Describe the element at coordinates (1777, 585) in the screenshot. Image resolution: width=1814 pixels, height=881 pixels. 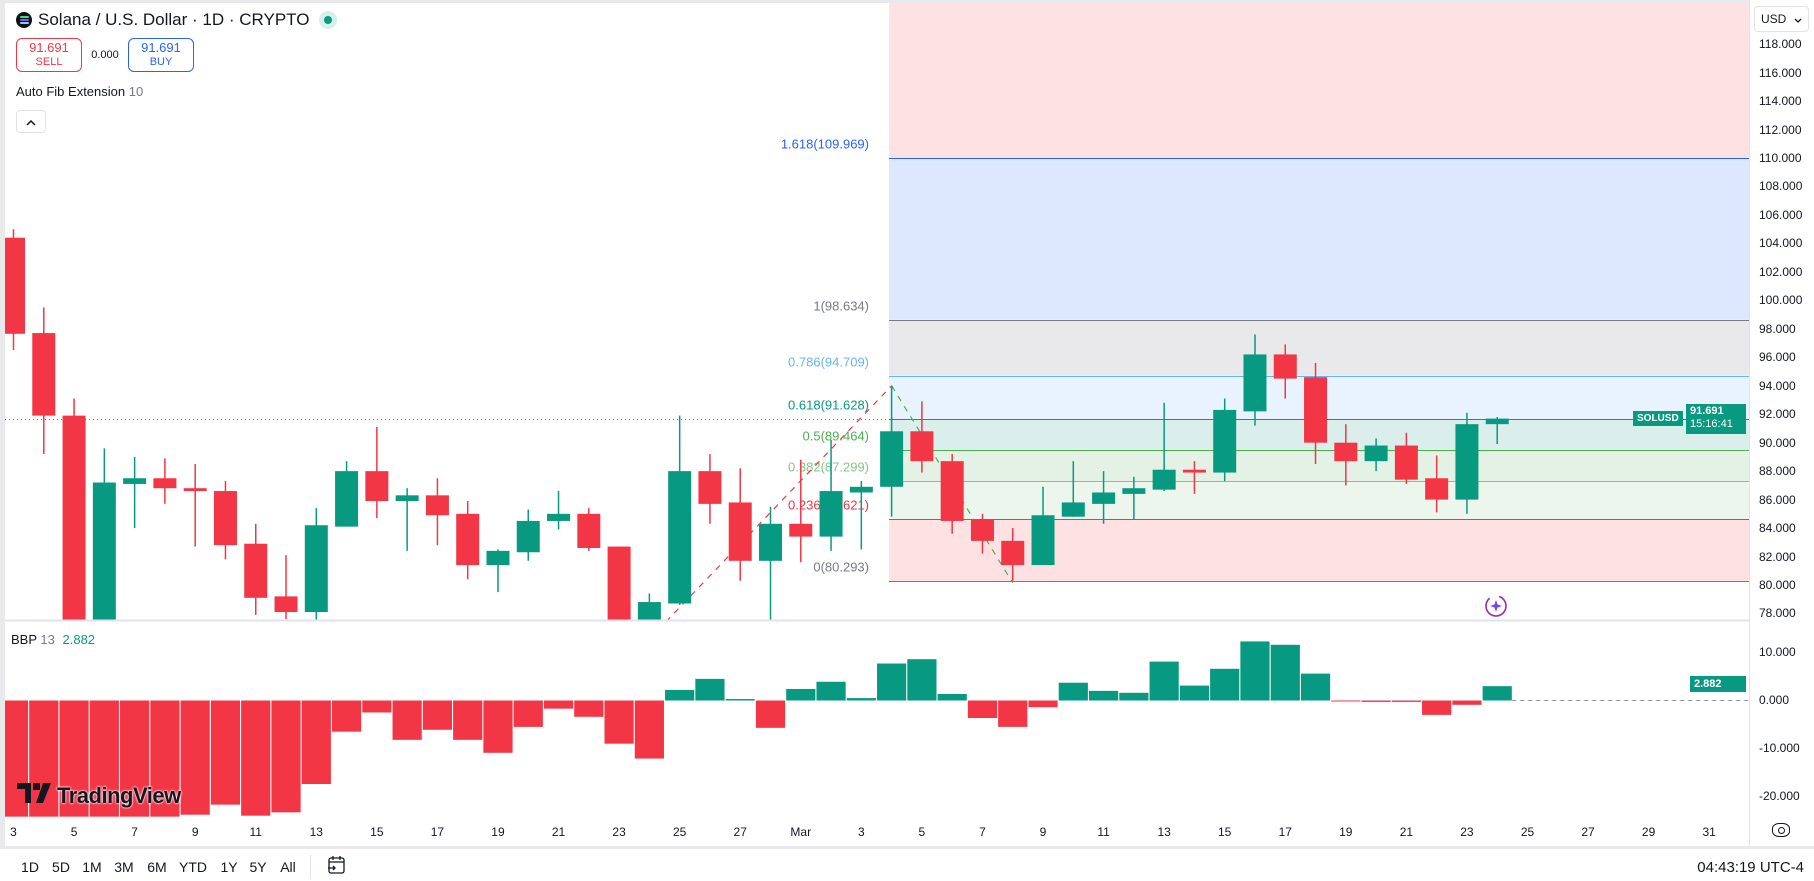
I see `price-axis-label: 80.000` at that location.